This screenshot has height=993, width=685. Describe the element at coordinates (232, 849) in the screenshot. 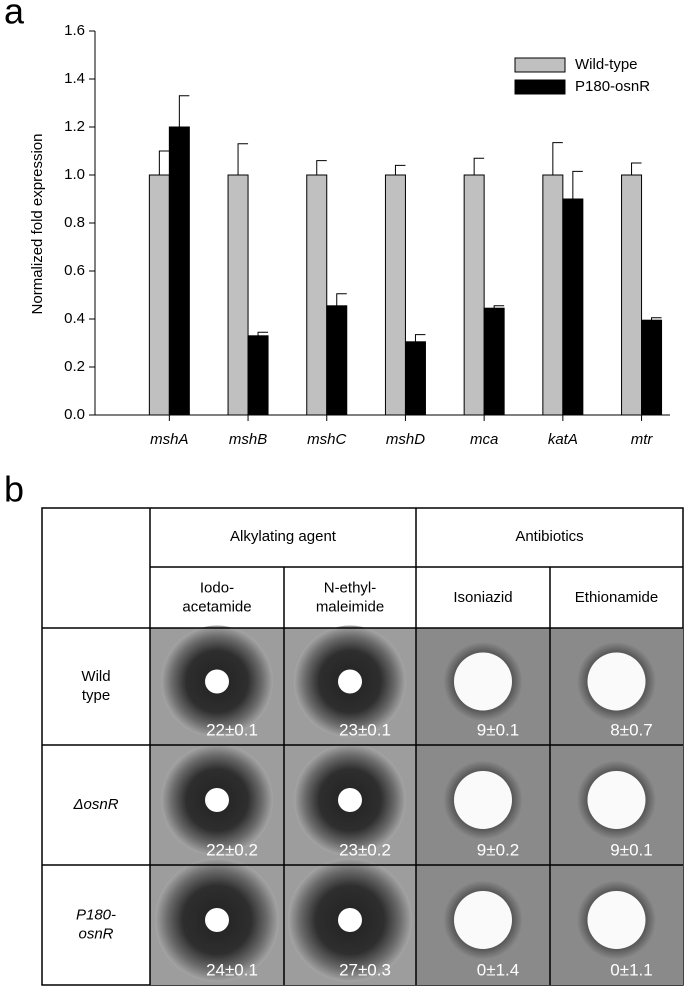

I see `zone-value: 22±0.2` at that location.